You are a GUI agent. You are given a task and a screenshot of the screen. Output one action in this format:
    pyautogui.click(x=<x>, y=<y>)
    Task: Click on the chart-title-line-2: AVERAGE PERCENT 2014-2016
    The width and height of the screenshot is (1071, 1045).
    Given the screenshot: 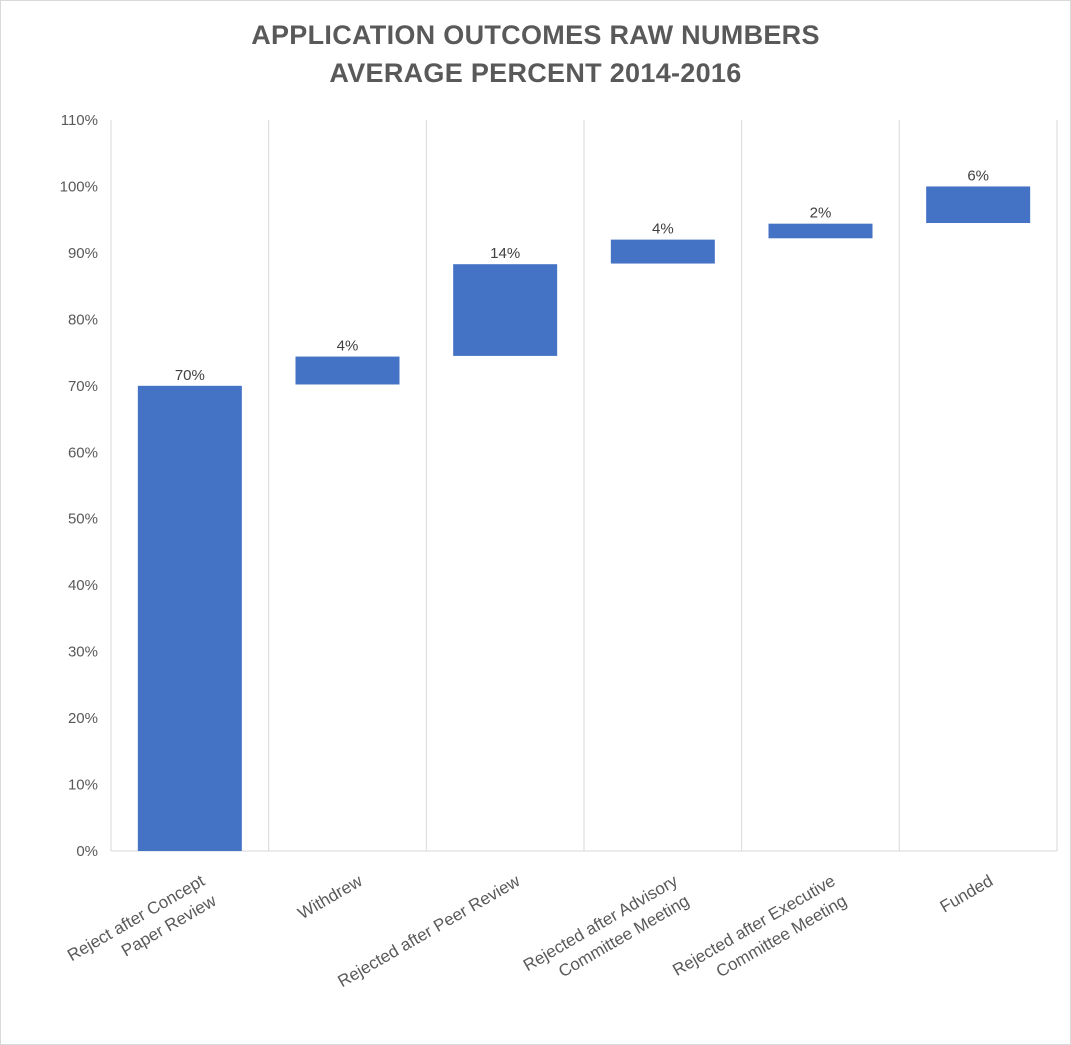 What is the action you would take?
    pyautogui.click(x=535, y=73)
    